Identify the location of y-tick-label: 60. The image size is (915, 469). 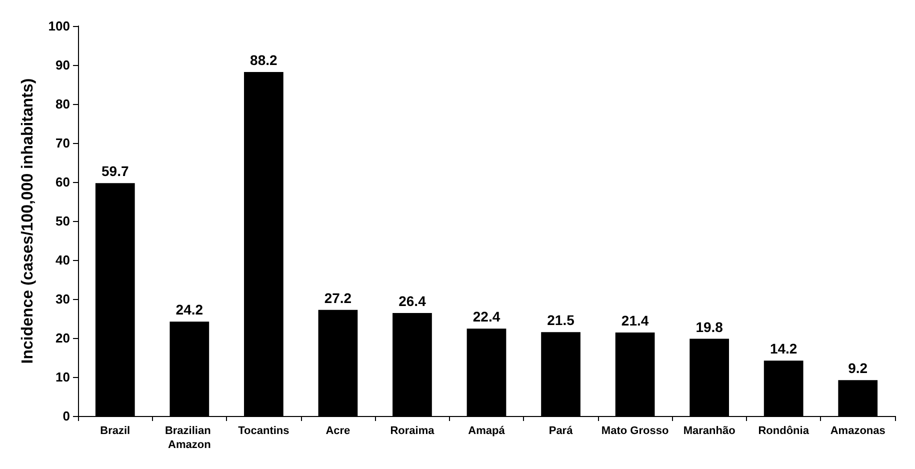
(63, 182).